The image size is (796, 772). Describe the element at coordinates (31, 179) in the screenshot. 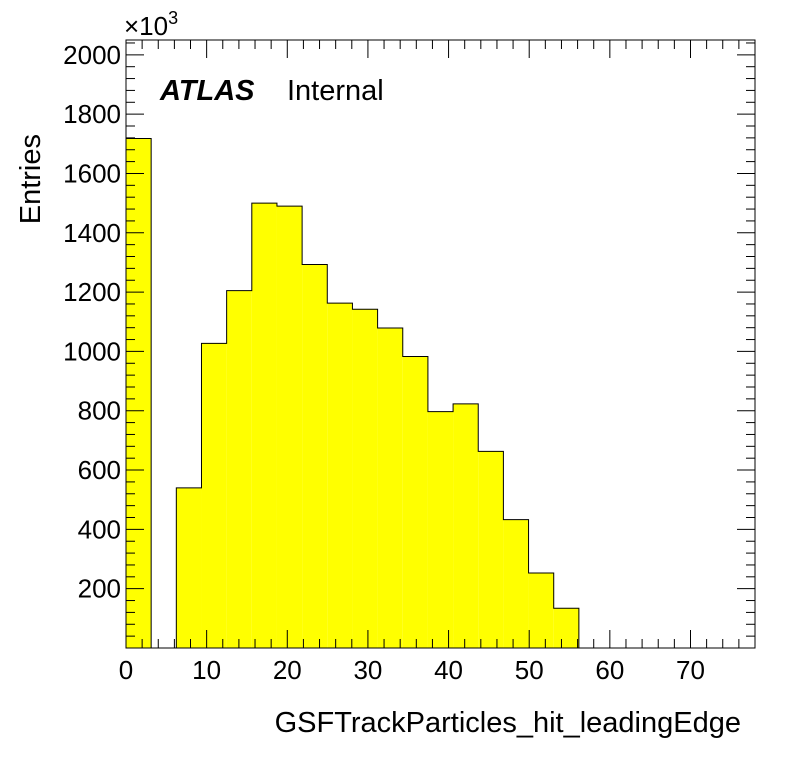

I see `y-axis-label: Entries` at that location.